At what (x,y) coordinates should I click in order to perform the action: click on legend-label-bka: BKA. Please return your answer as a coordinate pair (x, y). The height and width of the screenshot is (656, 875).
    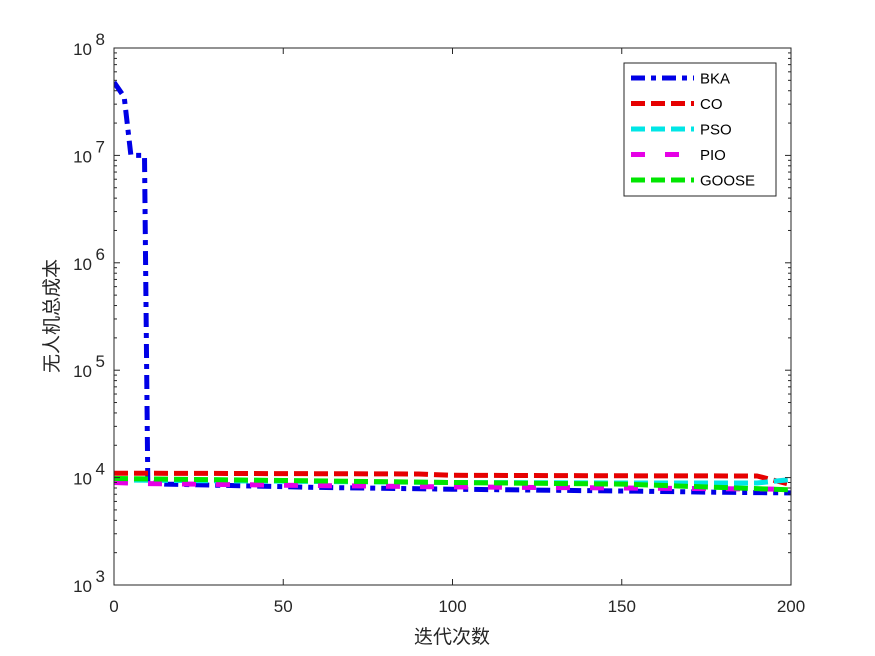
    Looking at the image, I should click on (715, 79).